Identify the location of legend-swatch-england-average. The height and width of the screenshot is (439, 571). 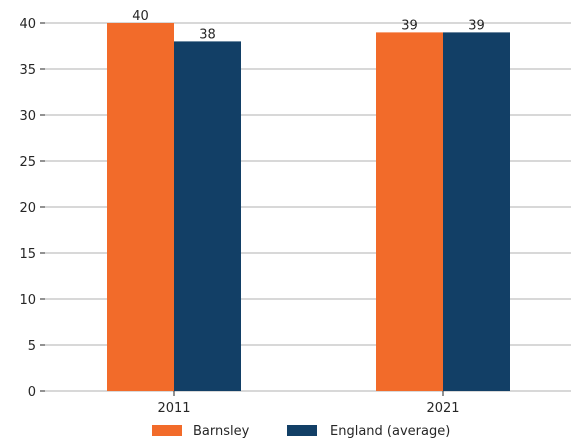
(302, 430).